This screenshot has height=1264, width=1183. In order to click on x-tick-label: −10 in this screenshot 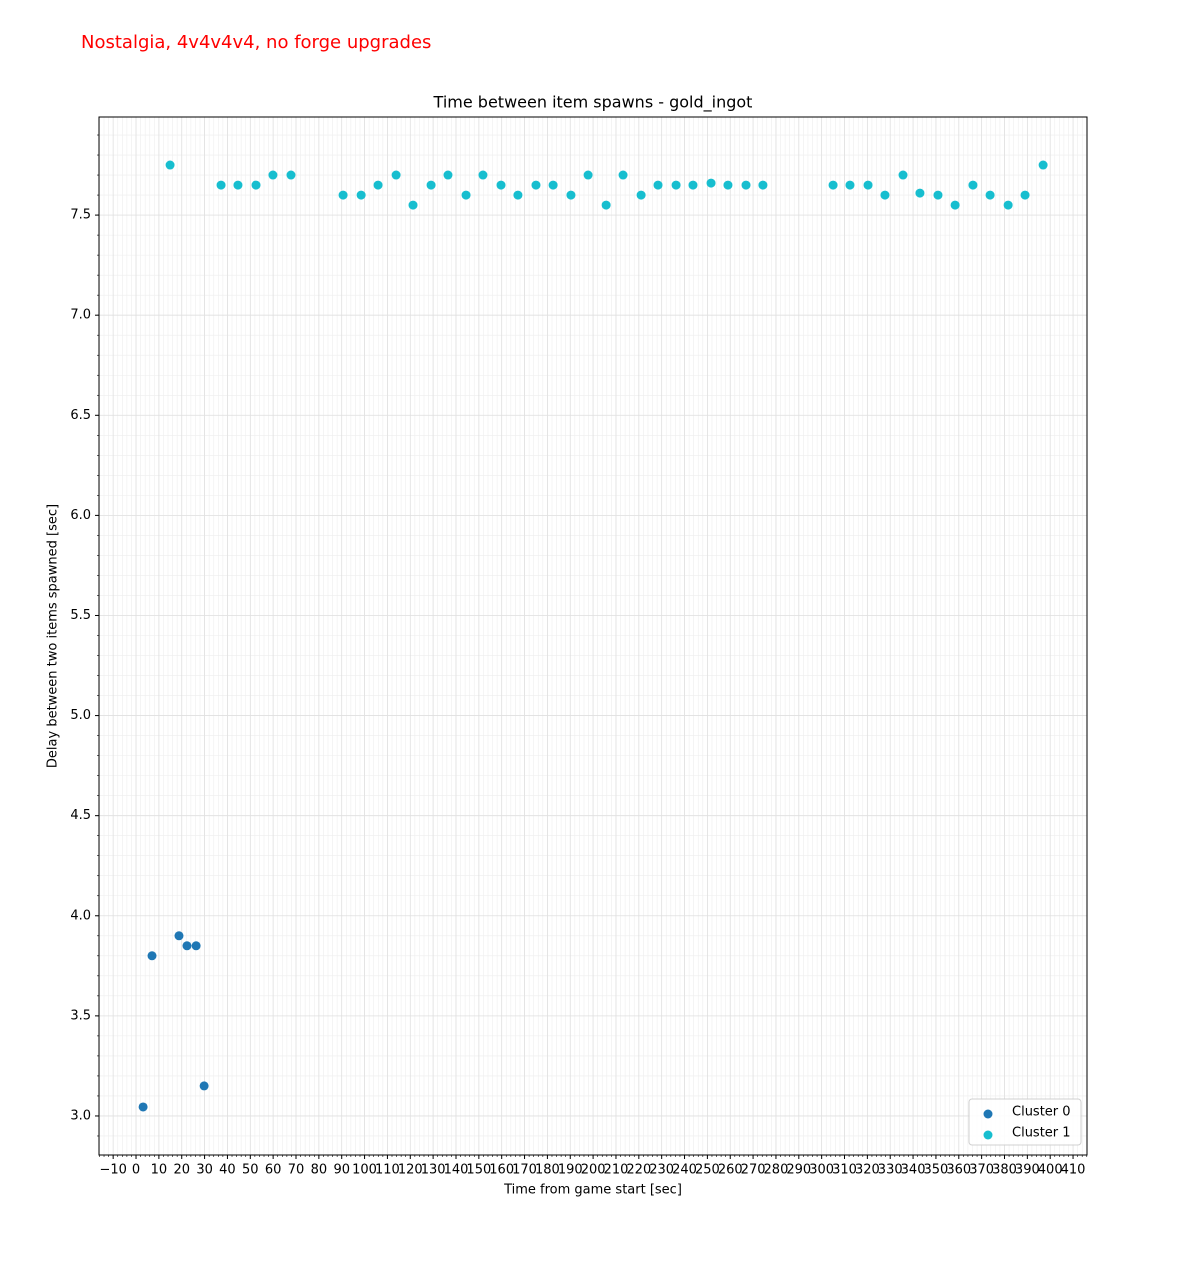, I will do `click(112, 1170)`.